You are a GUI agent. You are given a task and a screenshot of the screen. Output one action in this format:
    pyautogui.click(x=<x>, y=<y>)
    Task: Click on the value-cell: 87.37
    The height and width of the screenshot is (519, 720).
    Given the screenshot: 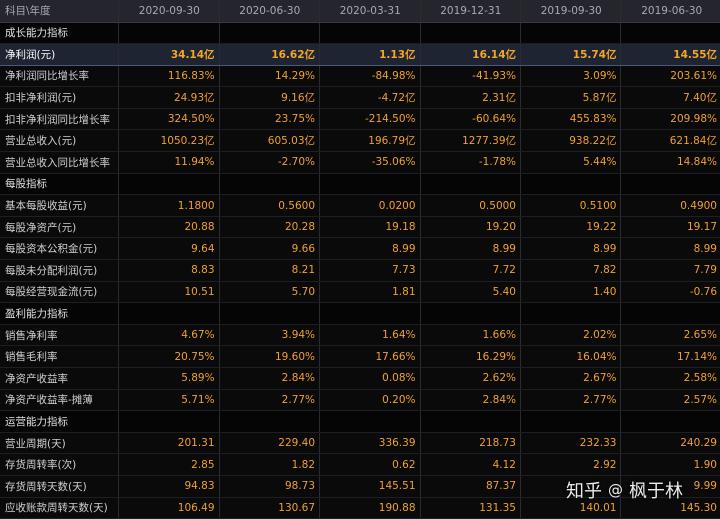 What is the action you would take?
    pyautogui.click(x=471, y=486)
    